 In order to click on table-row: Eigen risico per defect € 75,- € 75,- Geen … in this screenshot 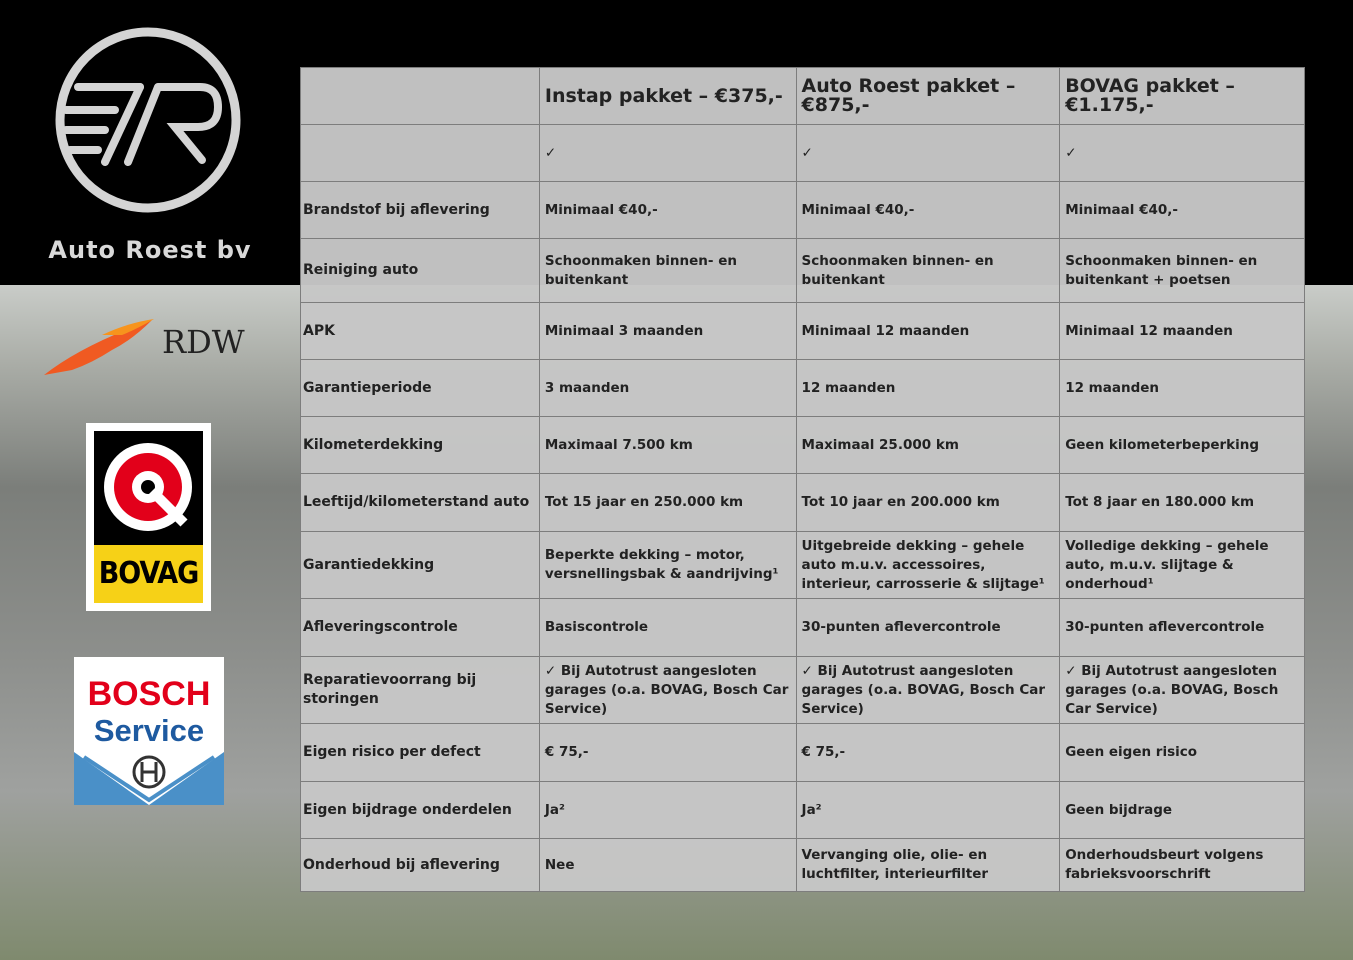, I will do `click(802, 752)`.